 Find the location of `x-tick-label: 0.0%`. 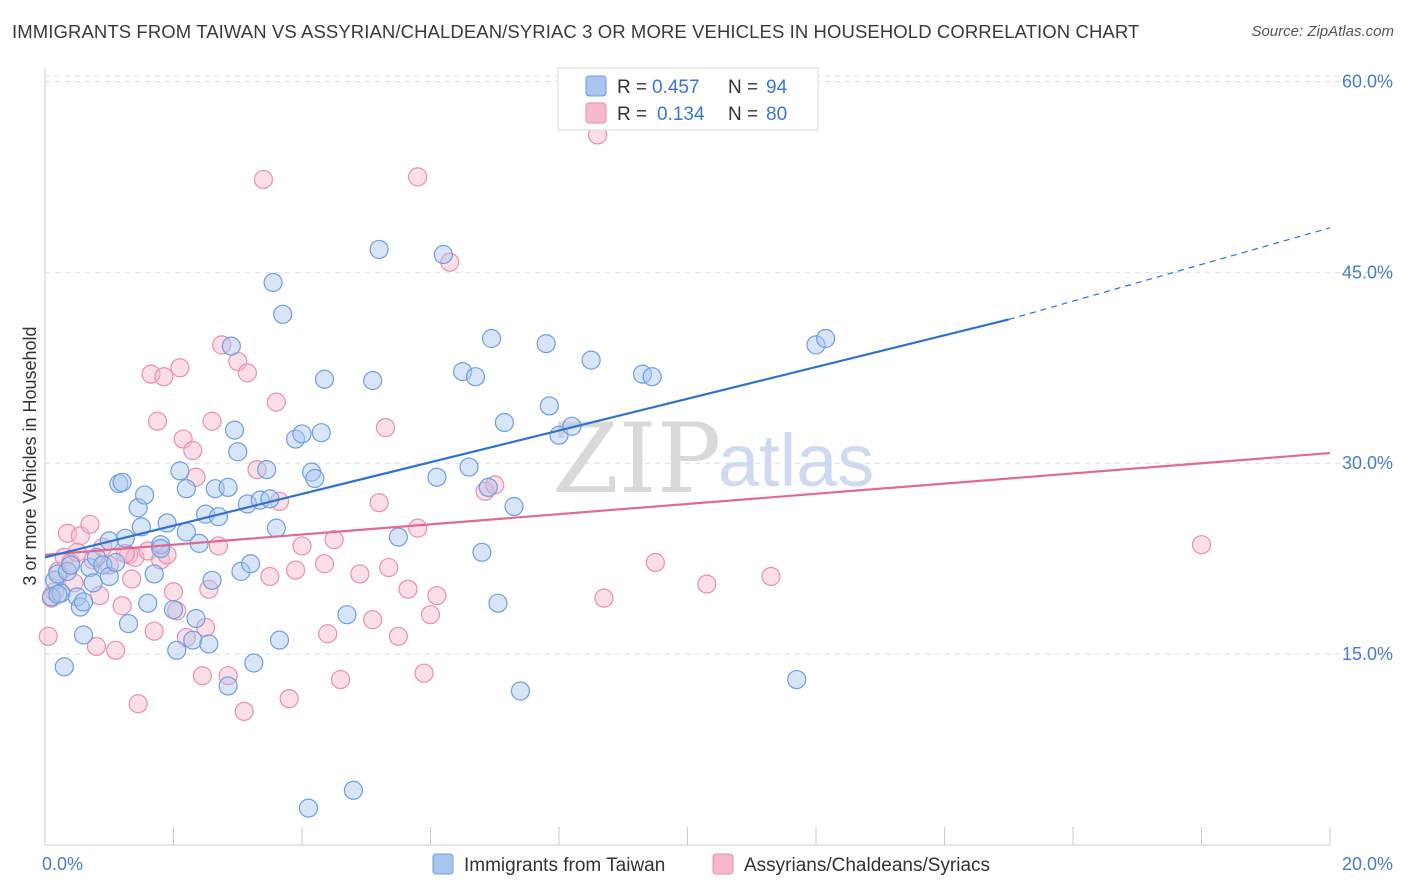

x-tick-label: 0.0% is located at coordinates (62, 864).